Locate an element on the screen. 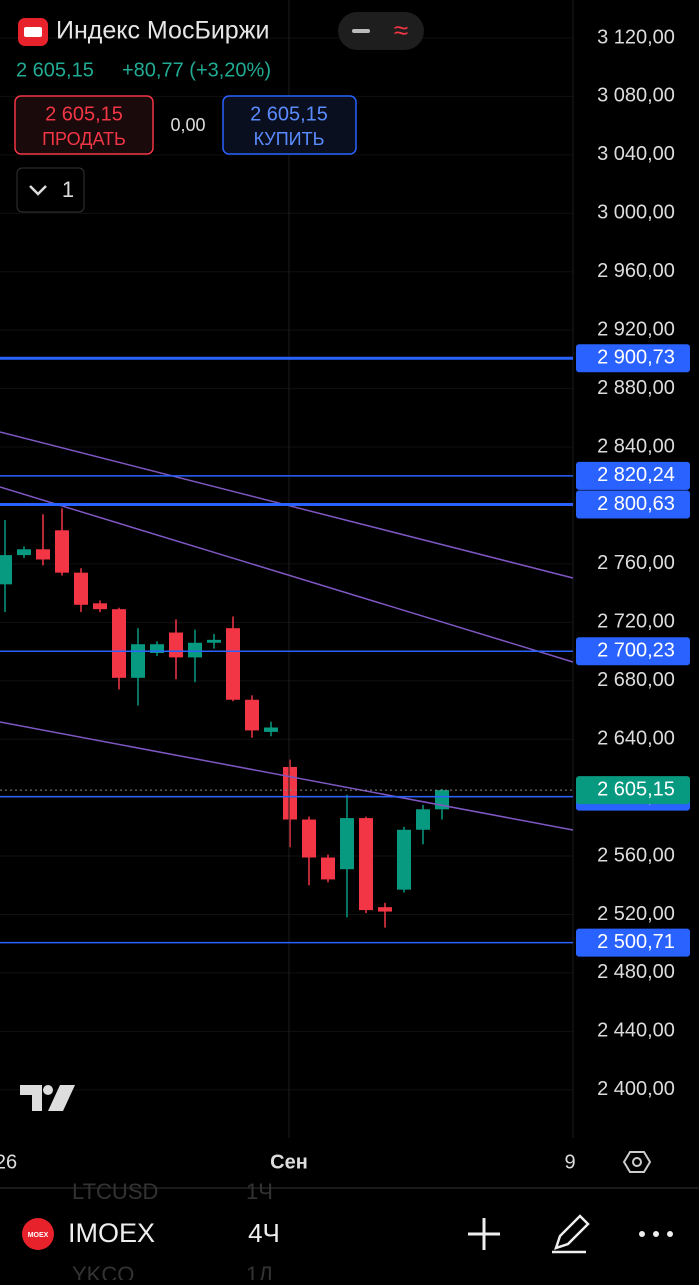 The width and height of the screenshot is (699, 1285). y-tick-label: 2 720,00 is located at coordinates (636, 622).